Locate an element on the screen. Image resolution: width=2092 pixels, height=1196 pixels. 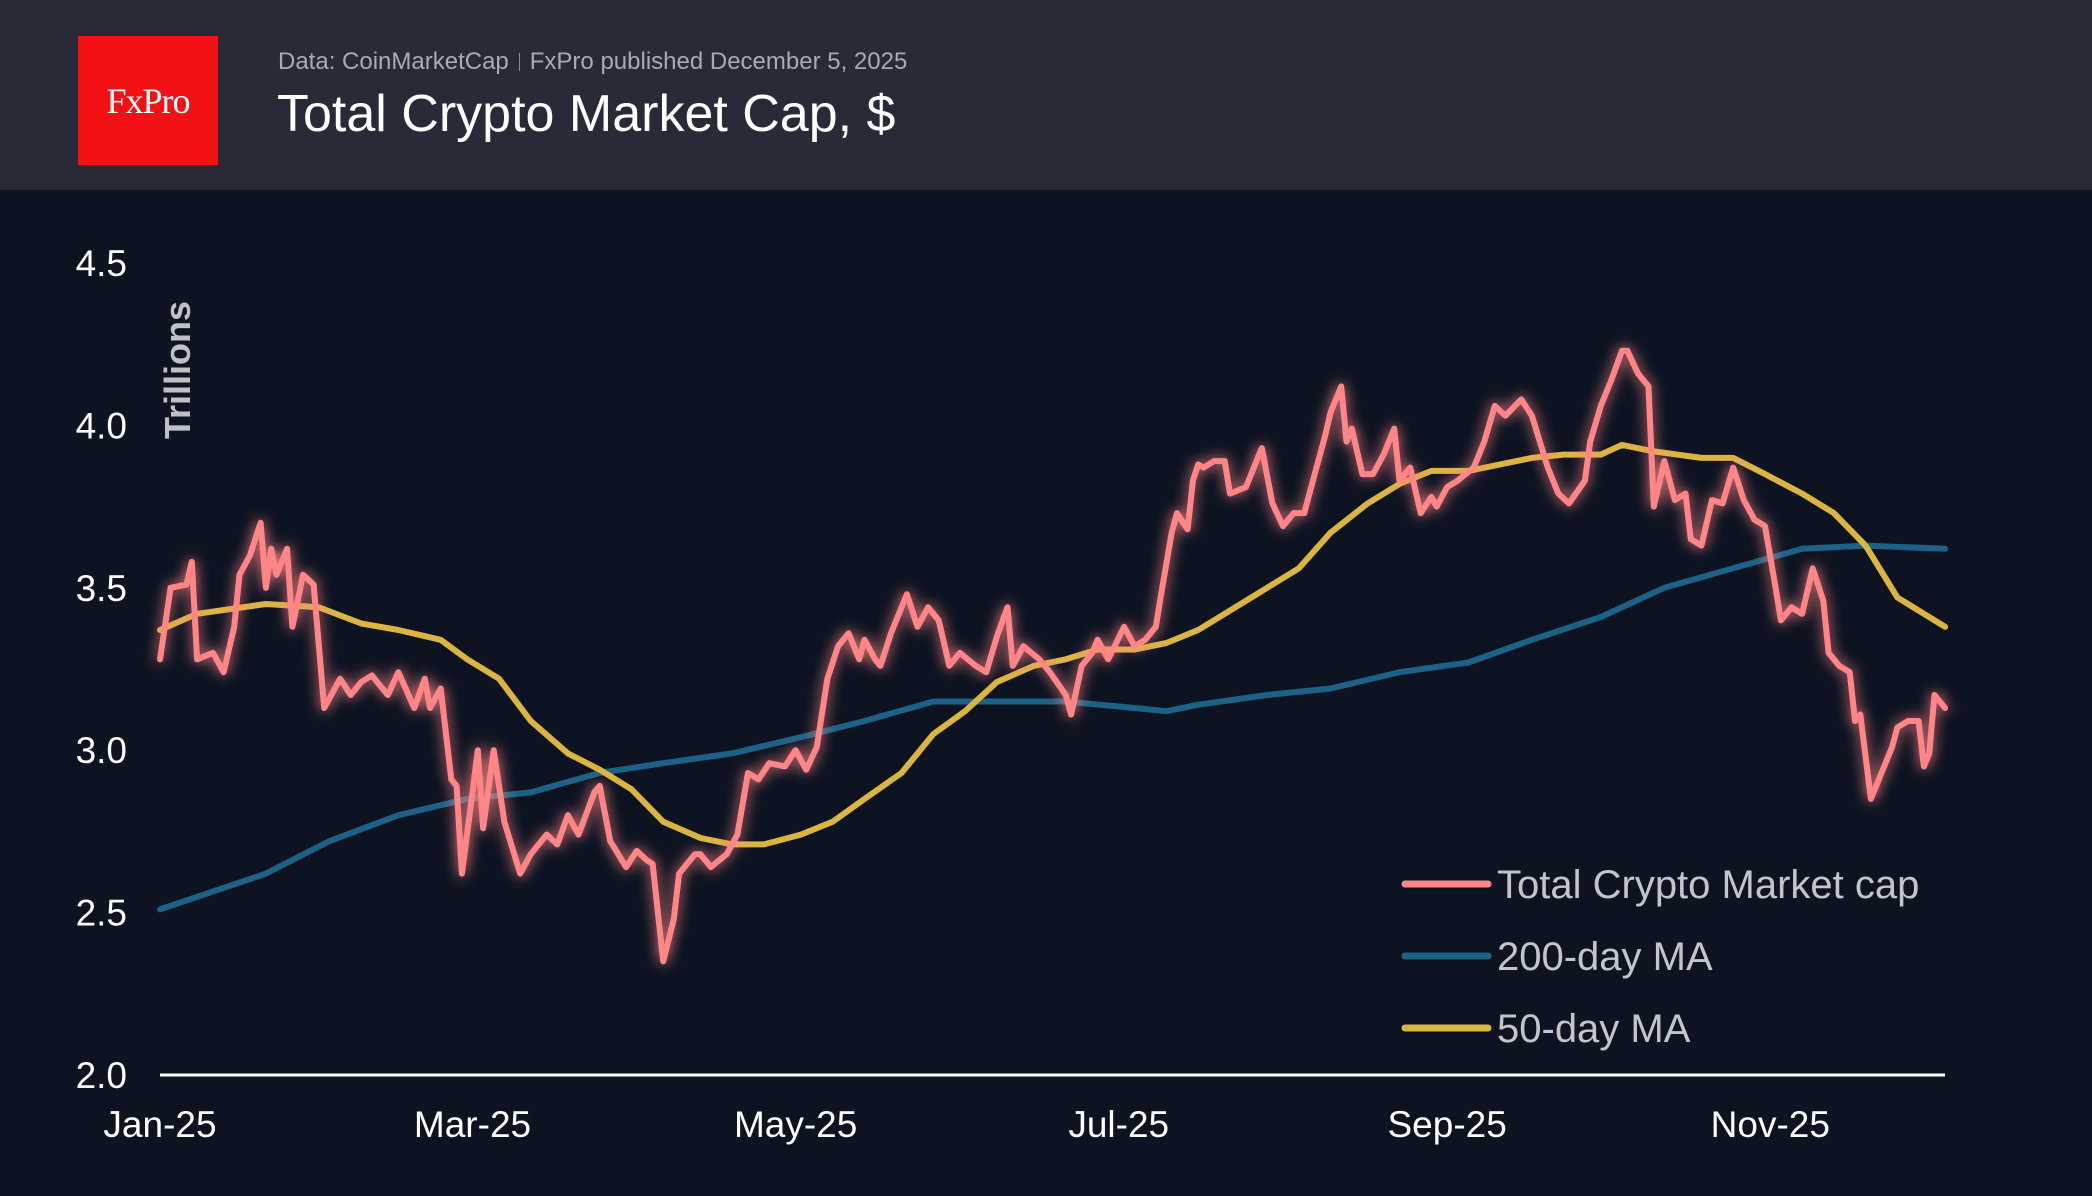
y-axis: 2.0 2.5 3.0 3.5 4.0 4.5 is located at coordinates (101, 669).